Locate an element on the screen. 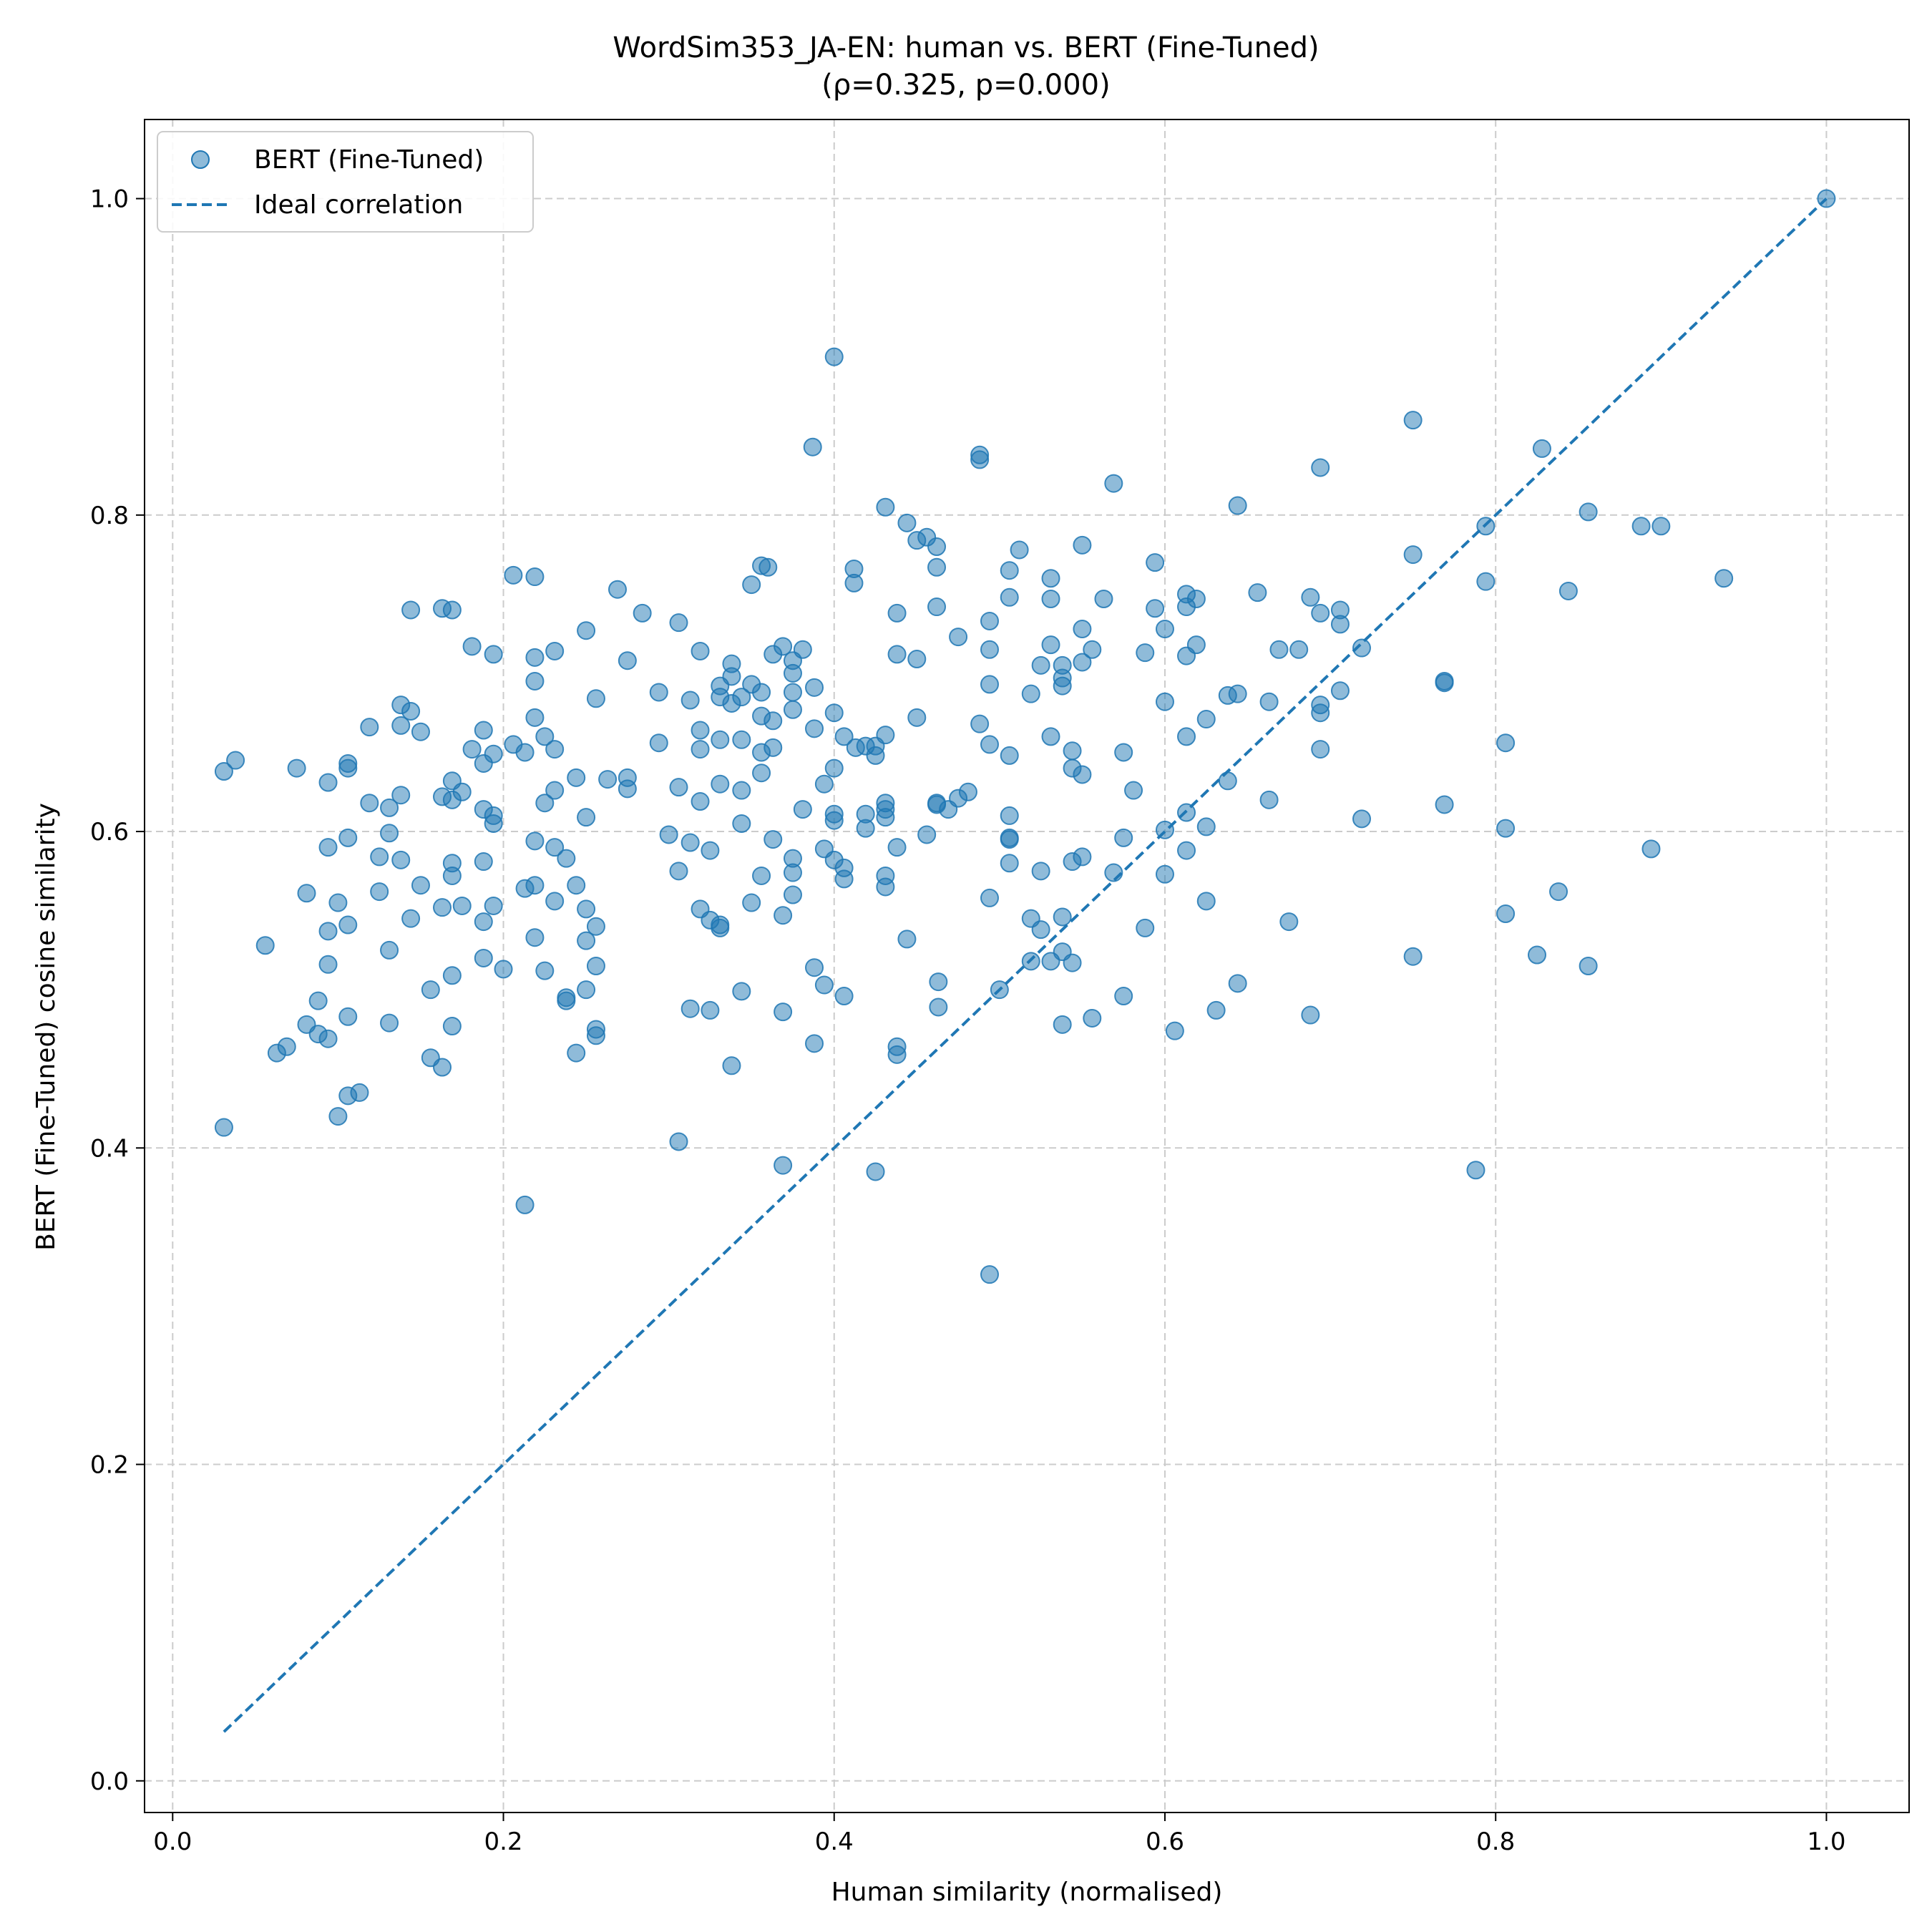 This screenshot has height=1932, width=1932. y-tick-label: 0.8 is located at coordinates (109, 516).